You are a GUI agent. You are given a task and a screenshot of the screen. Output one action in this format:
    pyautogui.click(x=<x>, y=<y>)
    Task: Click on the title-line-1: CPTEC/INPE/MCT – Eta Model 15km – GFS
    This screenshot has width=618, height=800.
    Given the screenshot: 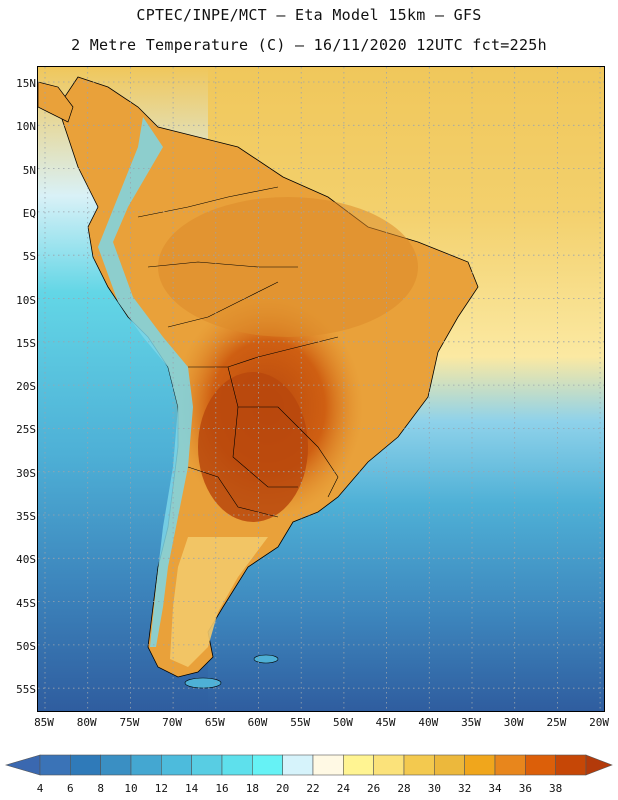 What is the action you would take?
    pyautogui.click(x=309, y=15)
    